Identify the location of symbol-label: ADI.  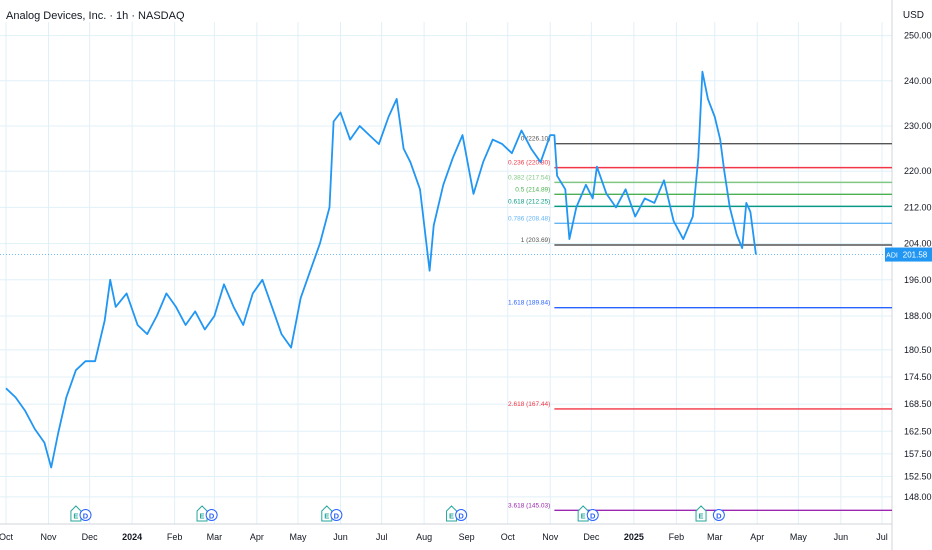
(892, 256).